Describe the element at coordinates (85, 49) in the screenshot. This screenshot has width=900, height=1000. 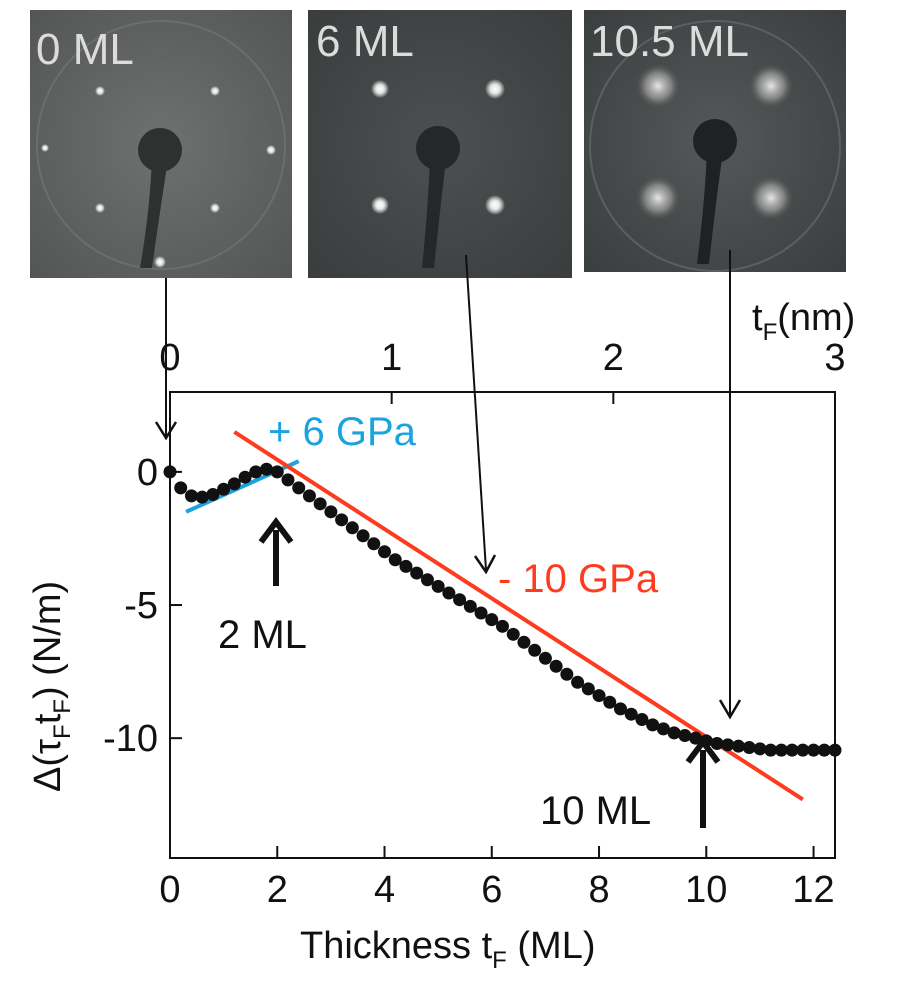
I see `leed-panel-label: 0 ML` at that location.